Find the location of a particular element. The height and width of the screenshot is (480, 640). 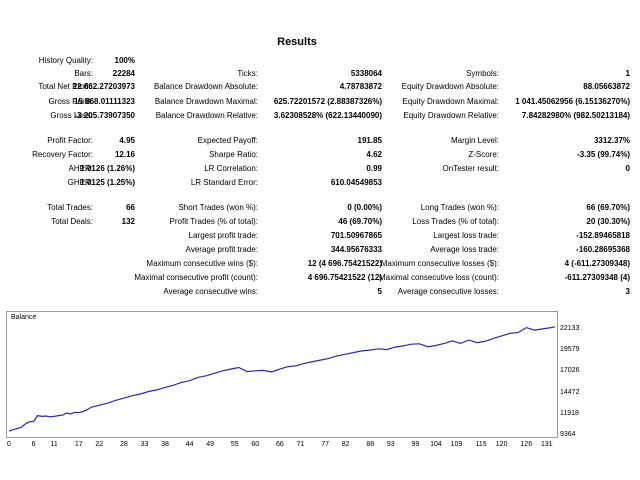

stat-label: Profit Factor: is located at coordinates (70, 140).